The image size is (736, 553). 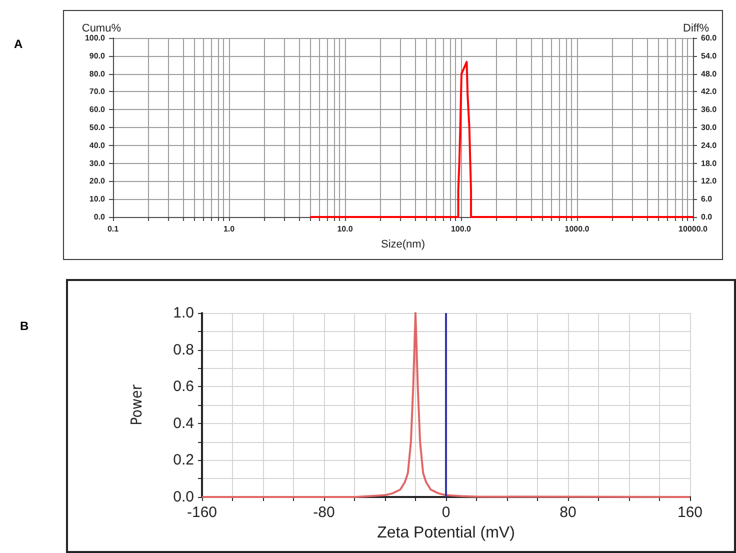 I want to click on y2-tick-label: 36.0, so click(x=709, y=109).